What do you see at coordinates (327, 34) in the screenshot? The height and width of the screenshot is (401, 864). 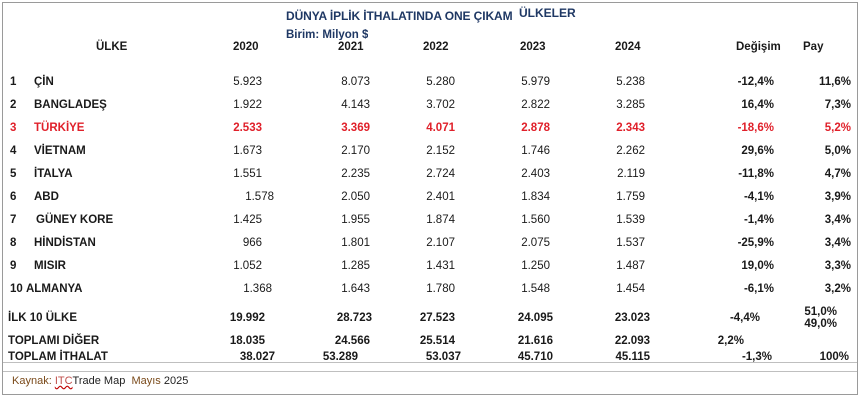 I see `unit-label: Birim: Milyon $` at bounding box center [327, 34].